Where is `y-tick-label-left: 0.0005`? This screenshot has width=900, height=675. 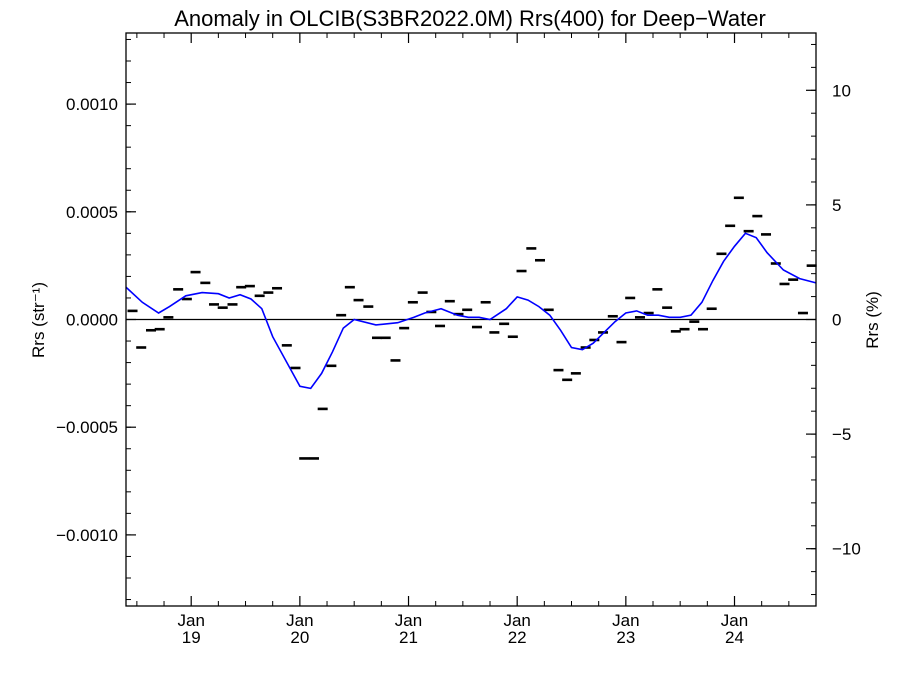
y-tick-label-left: 0.0005 is located at coordinates (92, 212).